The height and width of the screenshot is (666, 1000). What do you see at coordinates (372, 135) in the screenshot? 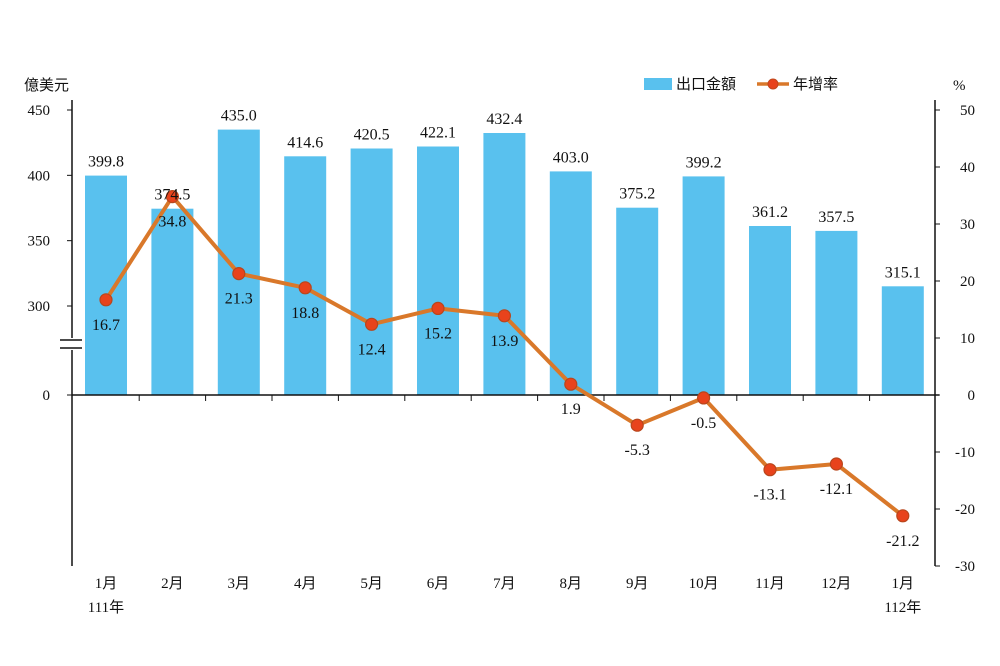
I see `bar-value-label: 420.5` at bounding box center [372, 135].